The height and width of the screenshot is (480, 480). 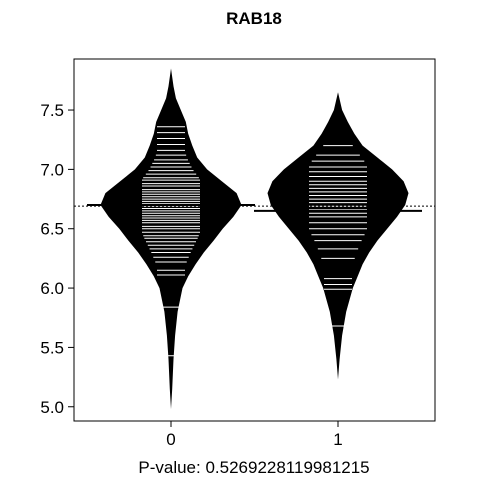 What do you see at coordinates (57, 259) in the screenshot?
I see `y-axis: 5.0 5.5 6.0 6.5 7.0 7.5` at bounding box center [57, 259].